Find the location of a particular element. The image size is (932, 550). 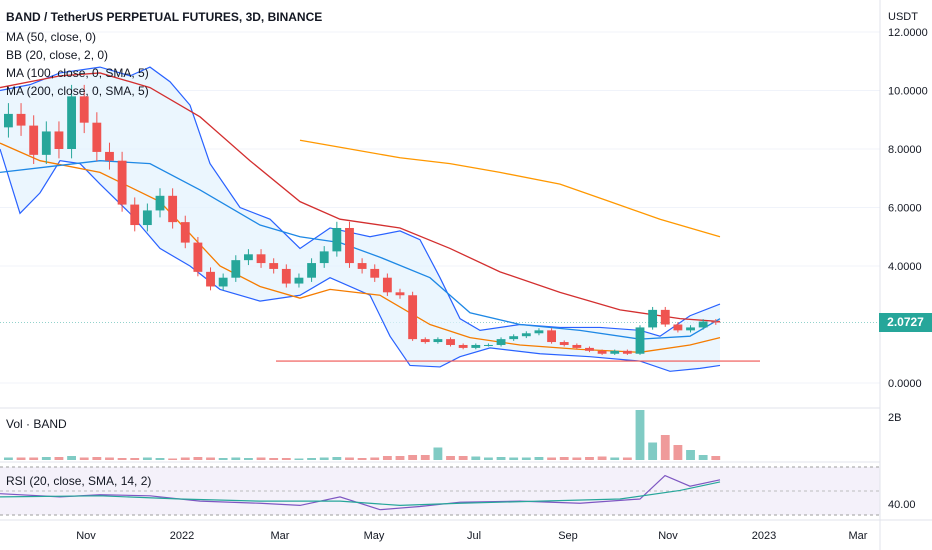

rsi-lines is located at coordinates (360, 492).